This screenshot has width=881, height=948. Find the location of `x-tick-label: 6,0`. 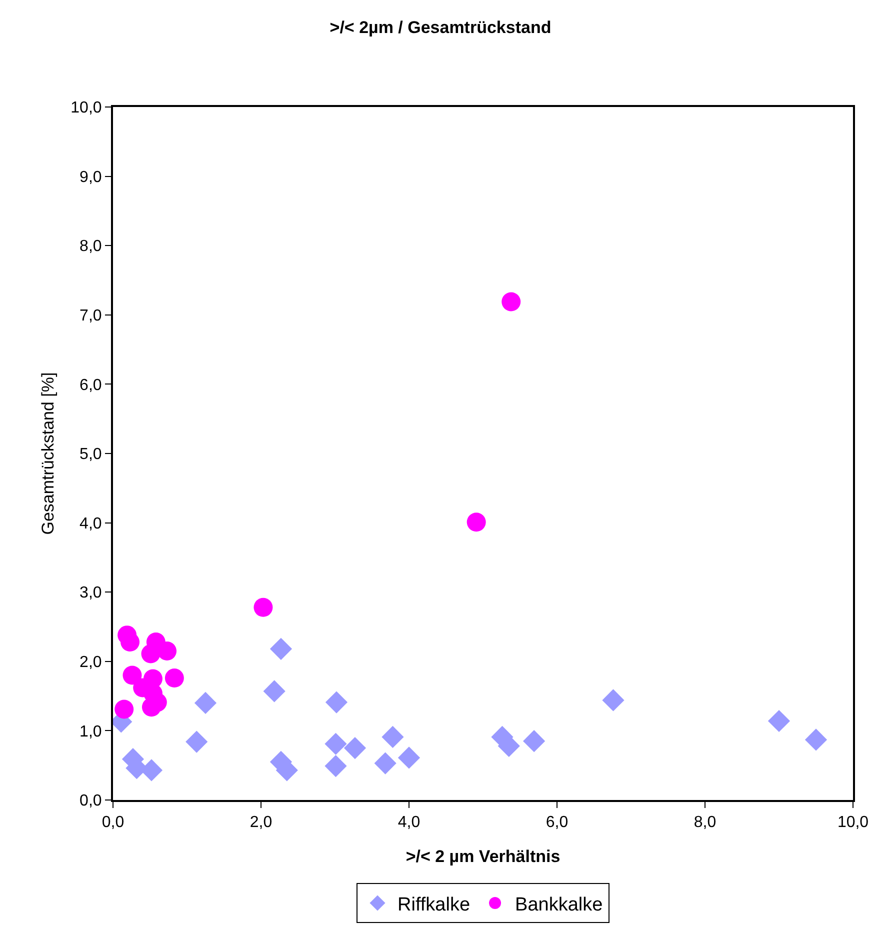

x-tick-label: 6,0 is located at coordinates (557, 823).